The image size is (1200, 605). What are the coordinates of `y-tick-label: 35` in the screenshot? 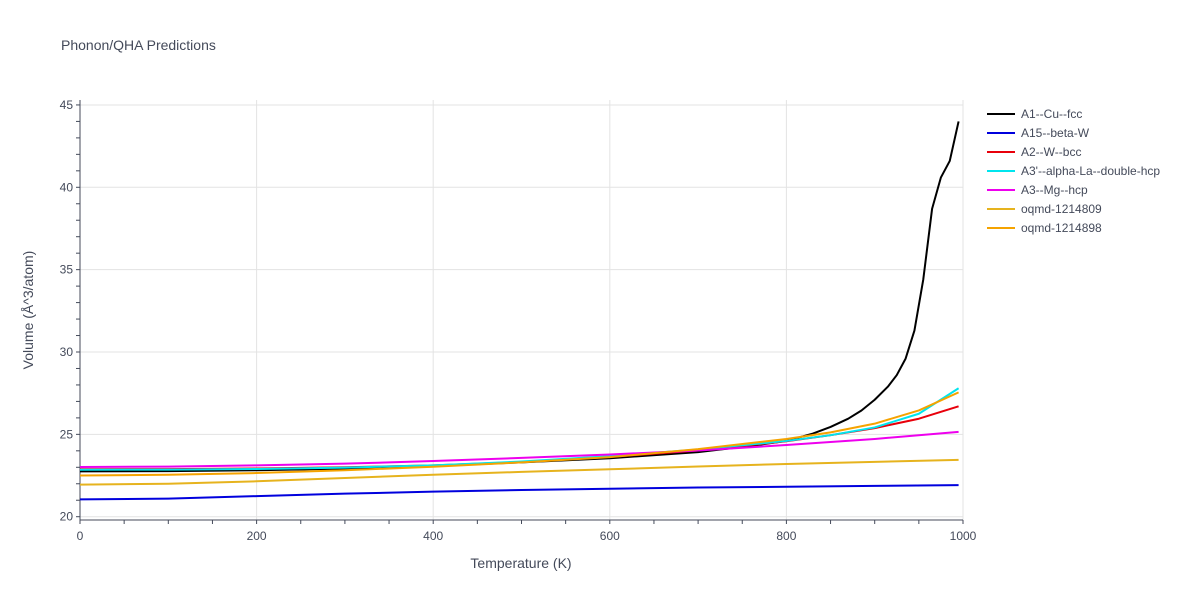 It's located at (67, 270).